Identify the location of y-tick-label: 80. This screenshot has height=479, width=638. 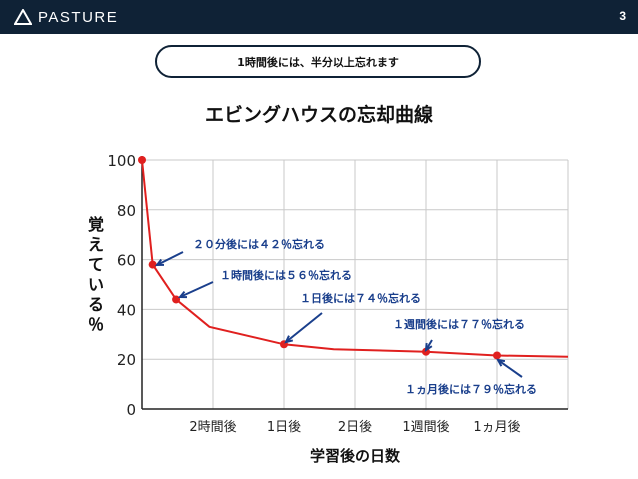
(126, 211).